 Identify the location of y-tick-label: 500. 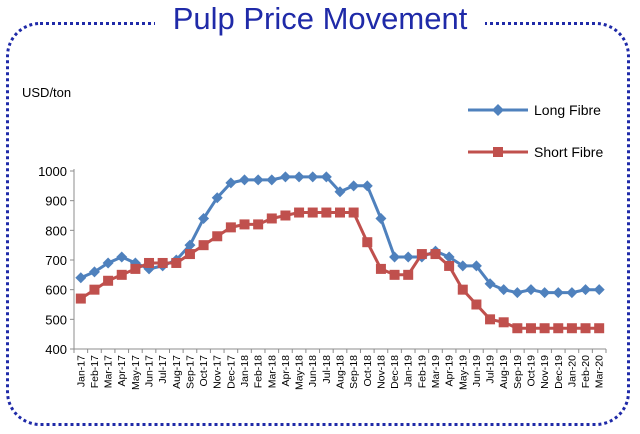
(56, 319).